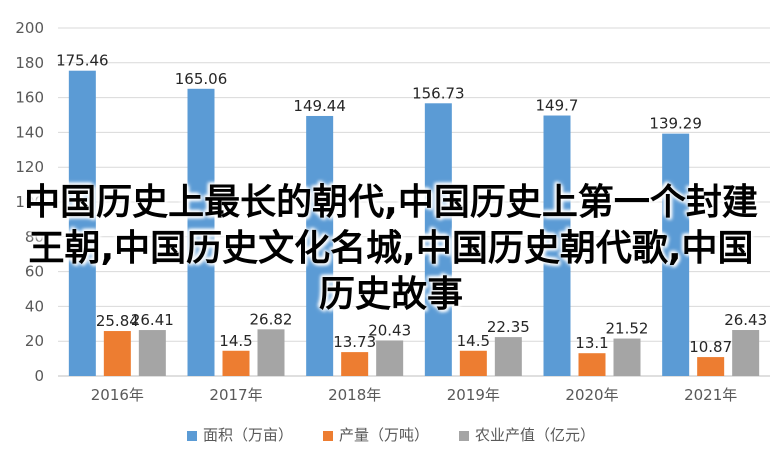 The width and height of the screenshot is (782, 476). What do you see at coordinates (473, 395) in the screenshot?
I see `x-tick-label: 2019年` at bounding box center [473, 395].